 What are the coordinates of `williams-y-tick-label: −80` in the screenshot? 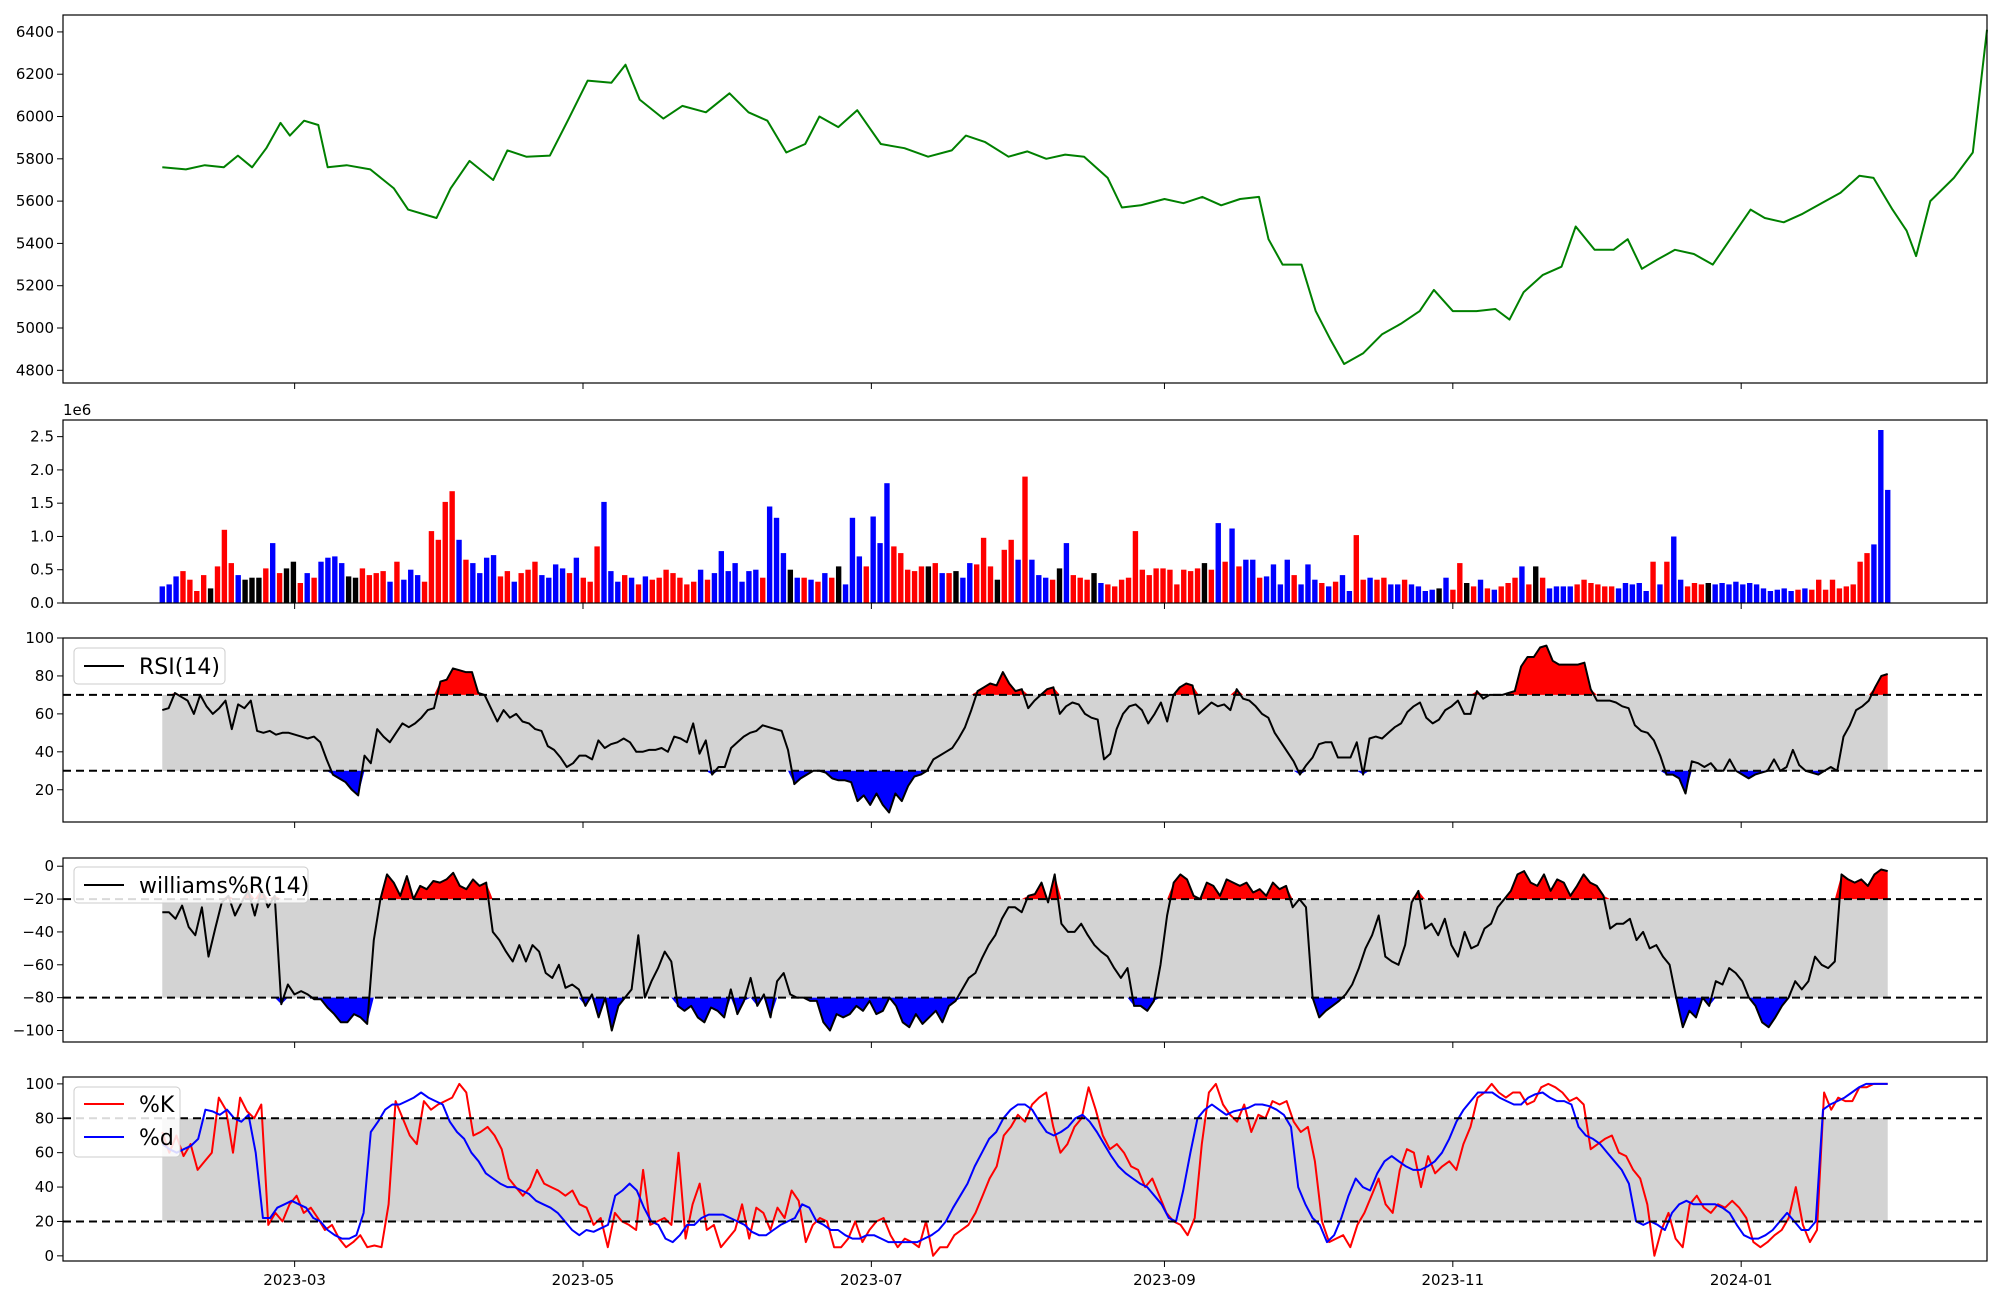 It's located at (38, 998).